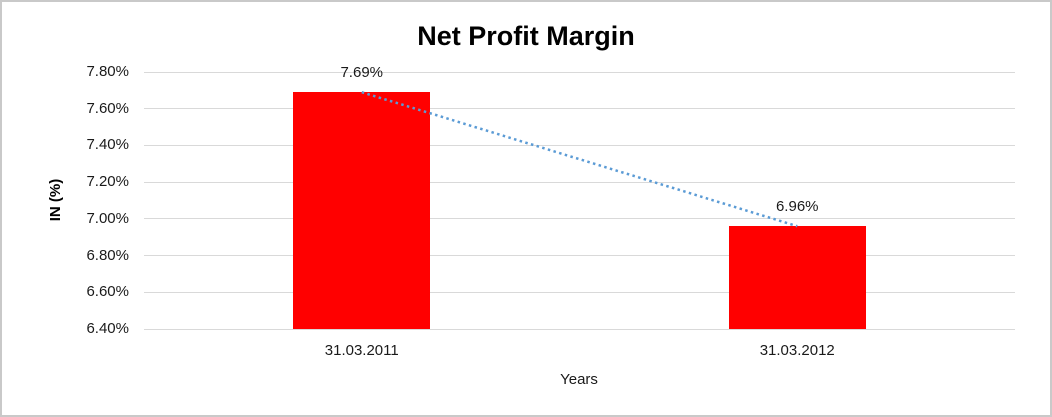 The height and width of the screenshot is (417, 1052). I want to click on y-tick-label: 7.60%, so click(107, 108).